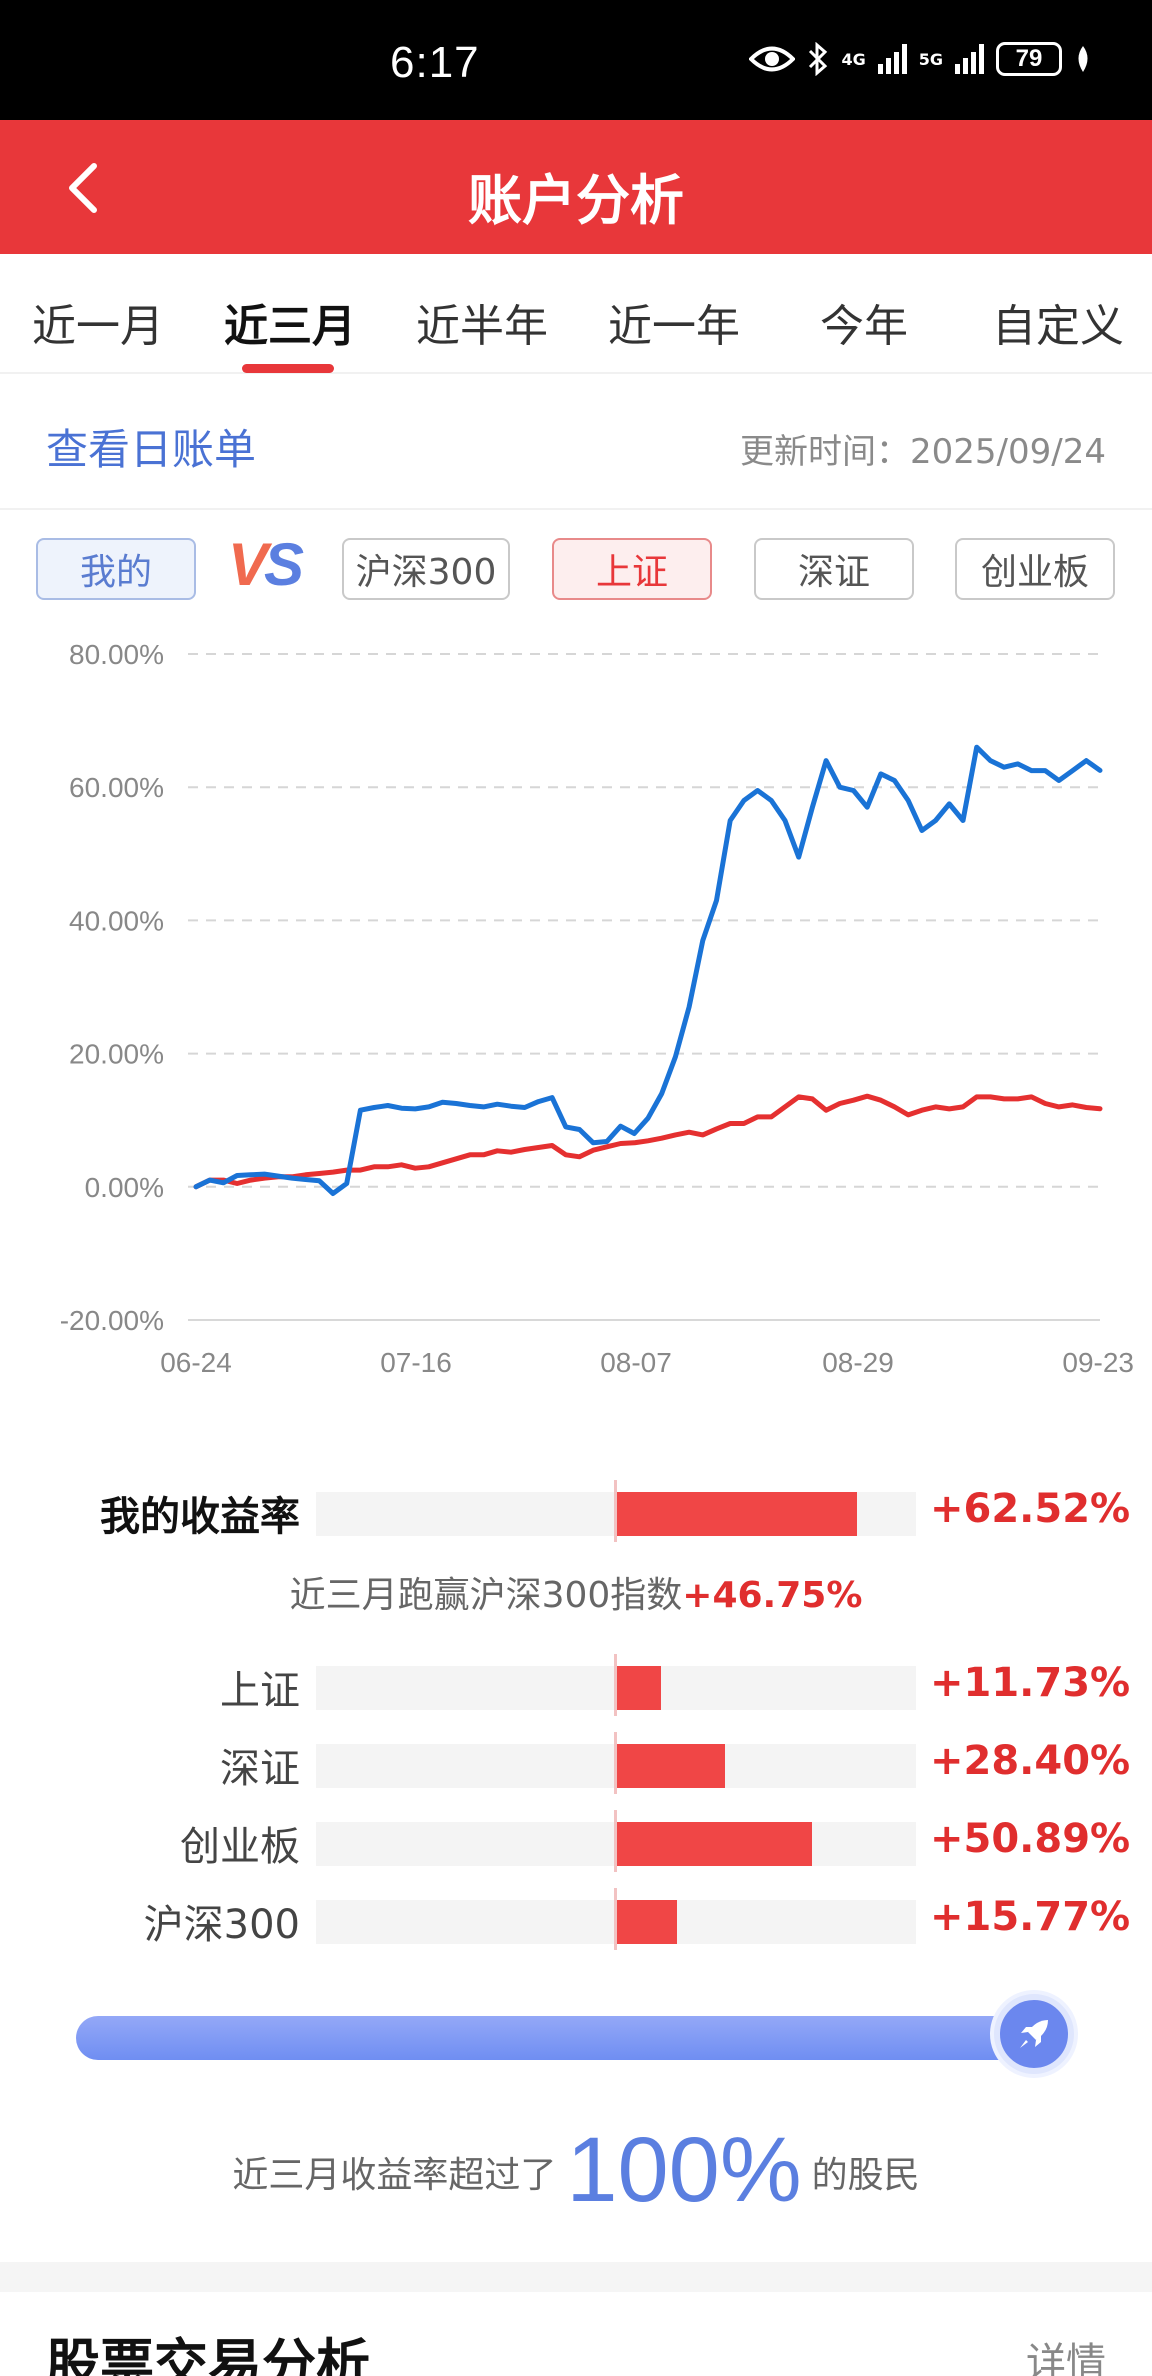 The width and height of the screenshot is (1152, 2376). What do you see at coordinates (266, 564) in the screenshot?
I see `vs-logo: VS` at bounding box center [266, 564].